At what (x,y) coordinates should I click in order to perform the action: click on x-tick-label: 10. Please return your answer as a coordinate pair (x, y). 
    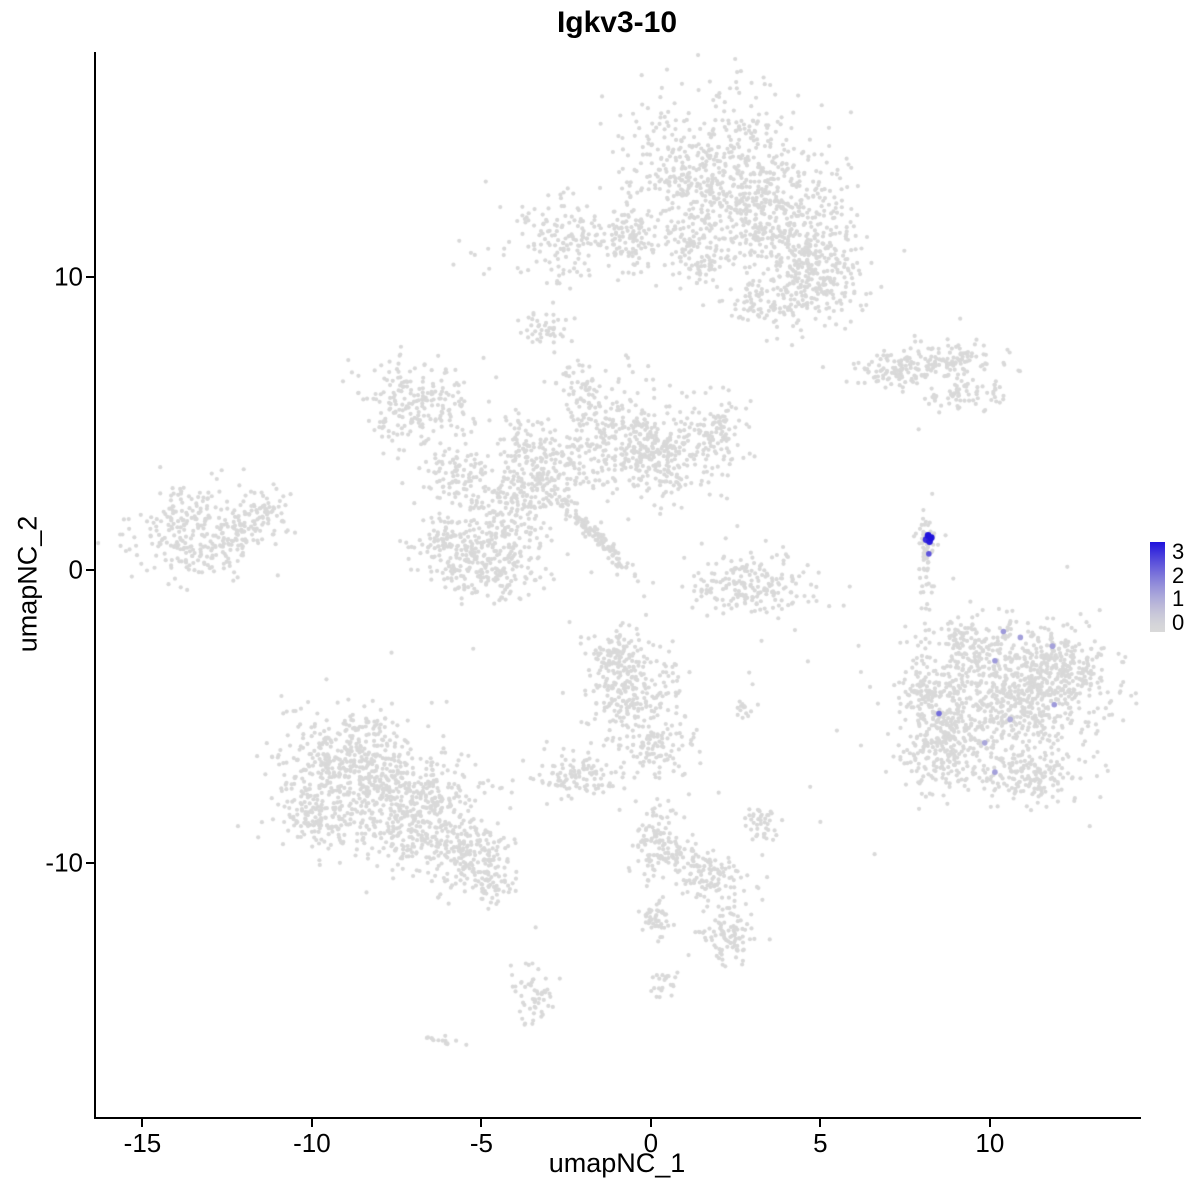
    Looking at the image, I should click on (990, 1143).